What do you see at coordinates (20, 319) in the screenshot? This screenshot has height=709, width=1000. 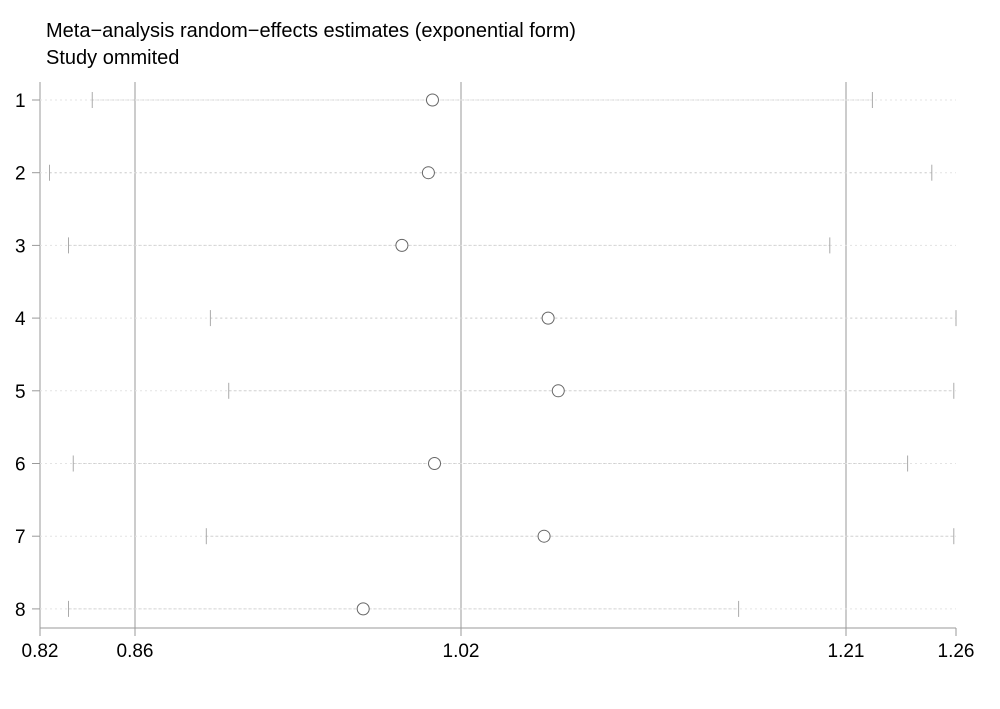 I see `study-label-3: 4` at bounding box center [20, 319].